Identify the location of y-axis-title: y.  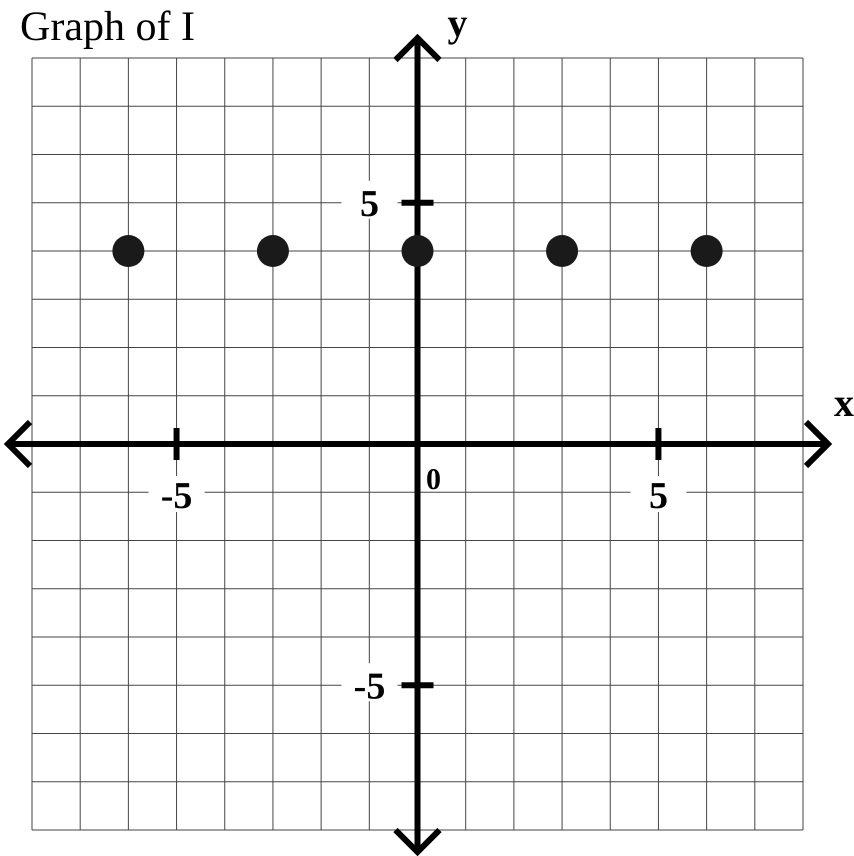
(458, 22).